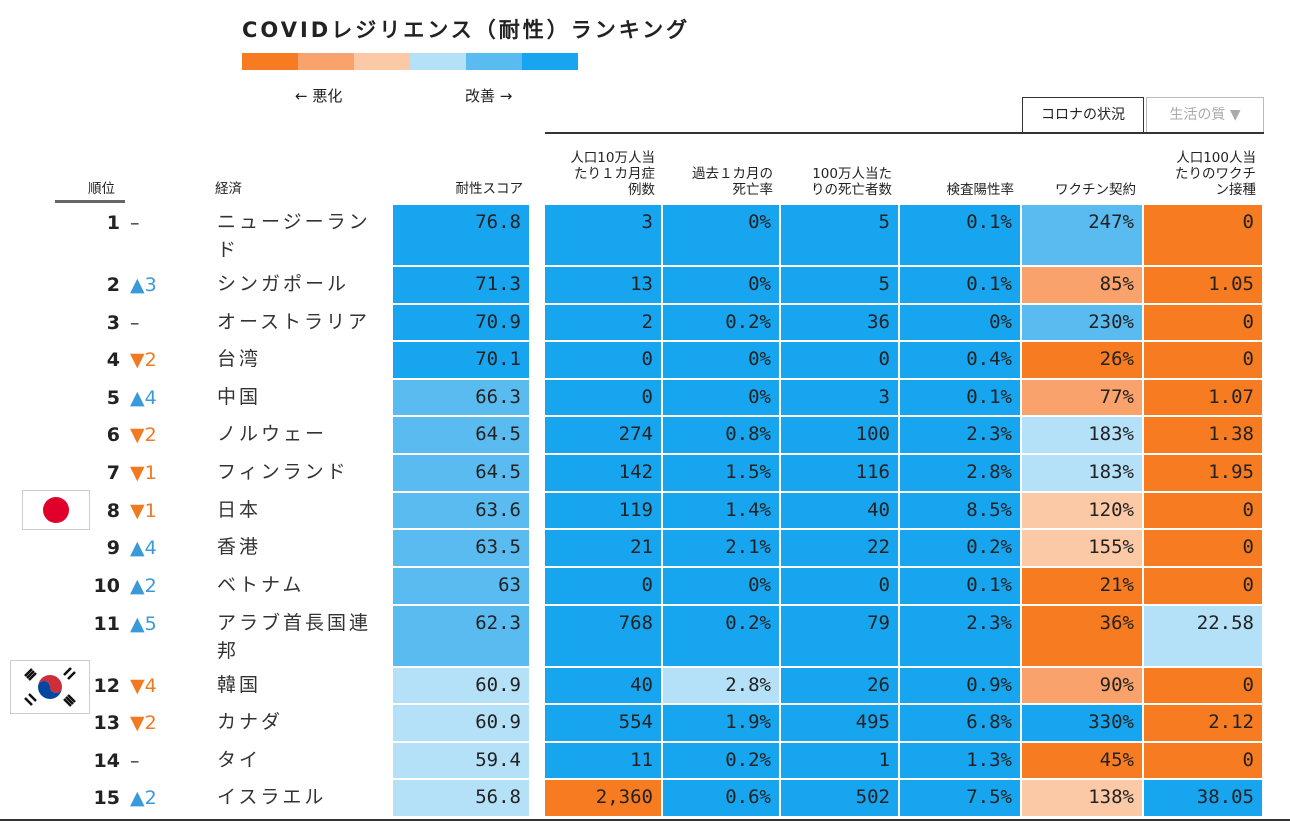  Describe the element at coordinates (283, 284) in the screenshot. I see `economy-name: シンガポール` at that location.